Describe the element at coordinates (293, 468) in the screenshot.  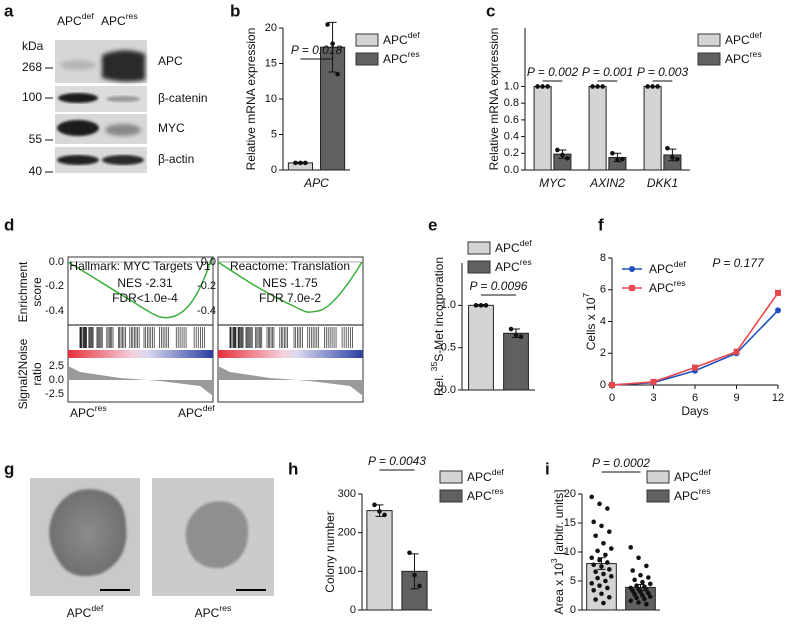
I see `panel-label: h` at that location.